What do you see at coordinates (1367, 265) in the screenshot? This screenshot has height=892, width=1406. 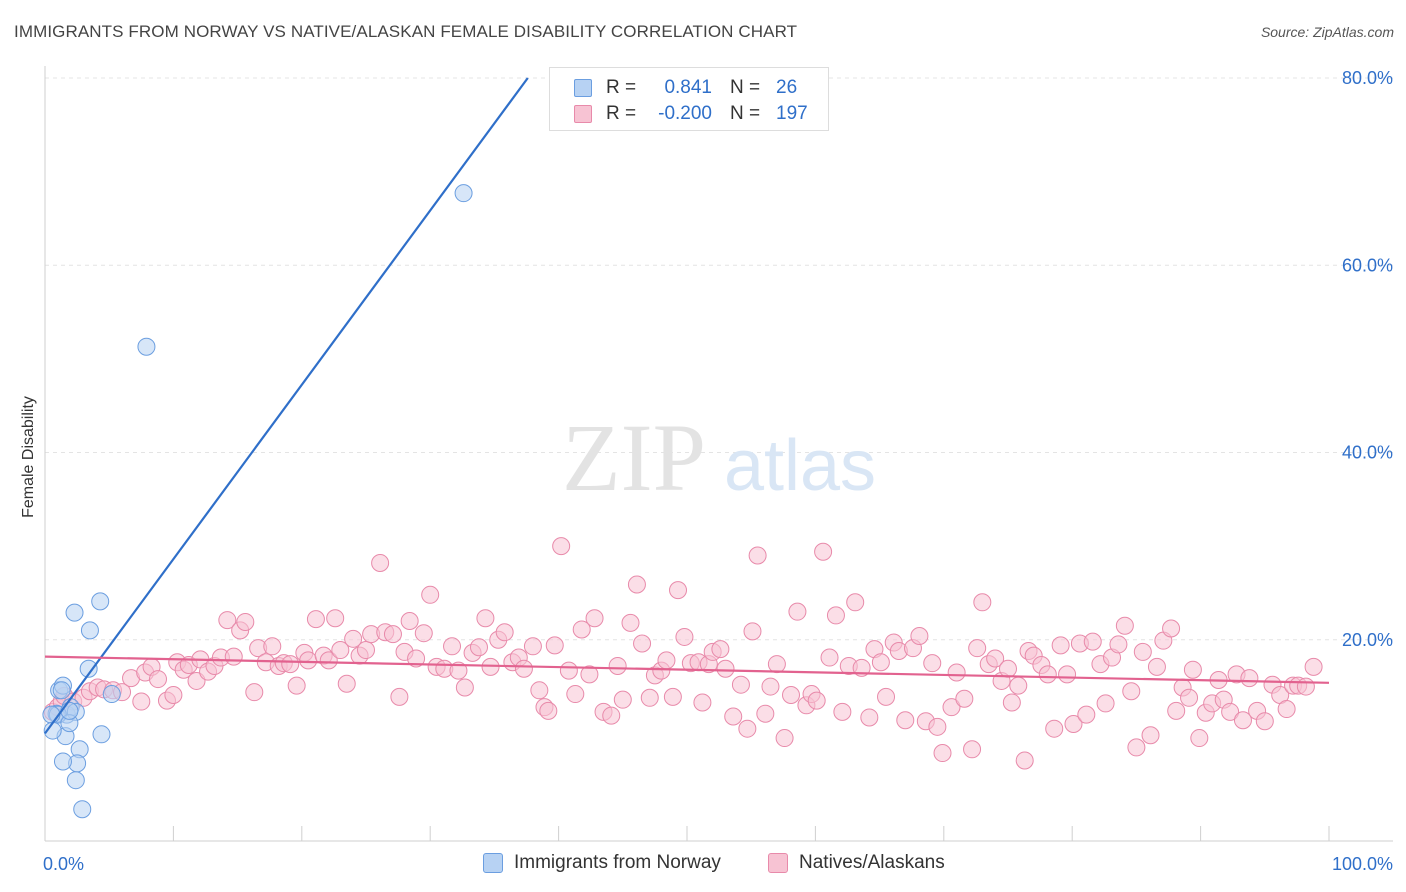 I see `y-tick-label: 60.0%` at bounding box center [1367, 265].